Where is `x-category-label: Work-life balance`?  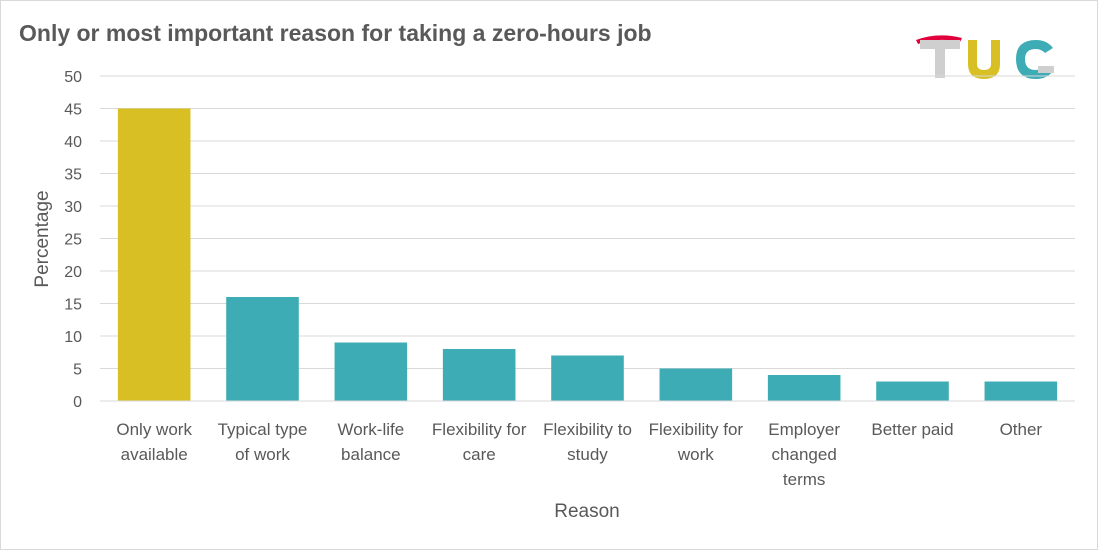
x-category-label: Work-life balance is located at coordinates (370, 442).